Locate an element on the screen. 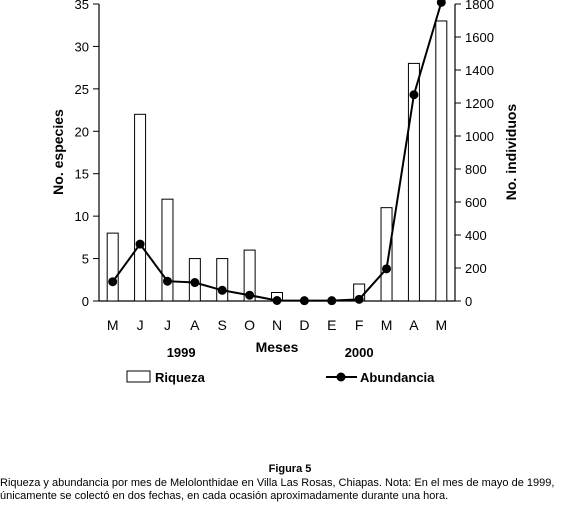  month-tick-label: S is located at coordinates (222, 325).